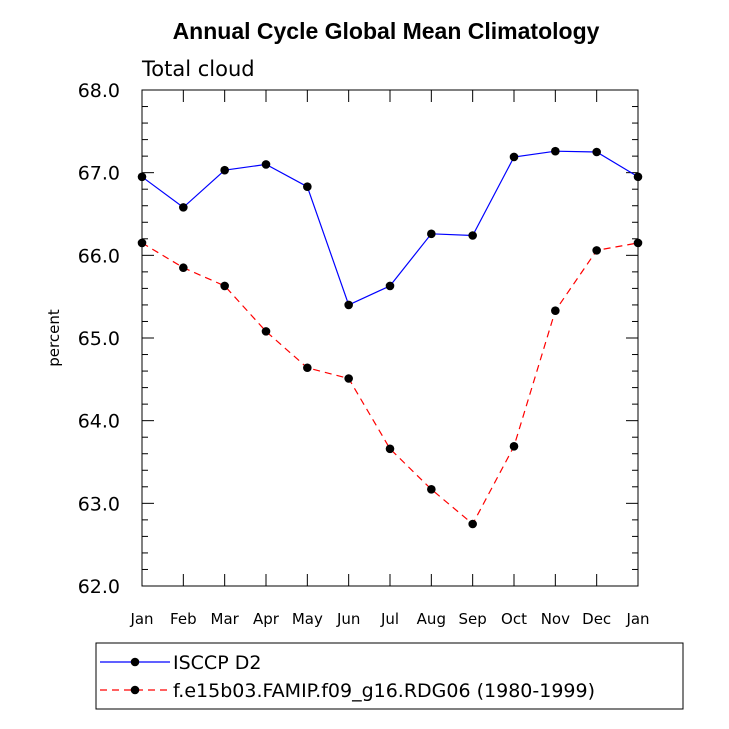  Describe the element at coordinates (54, 338) in the screenshot. I see `y-axis-label: percent` at that location.